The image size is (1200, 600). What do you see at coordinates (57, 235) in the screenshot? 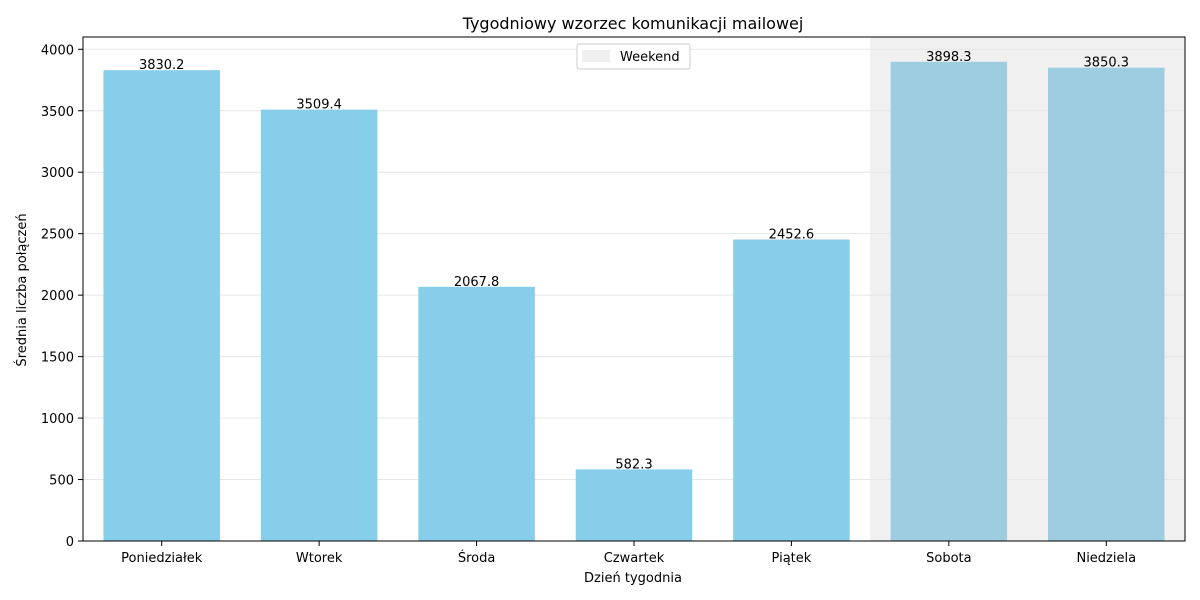
I see `y-tick-label: 2500` at bounding box center [57, 235].